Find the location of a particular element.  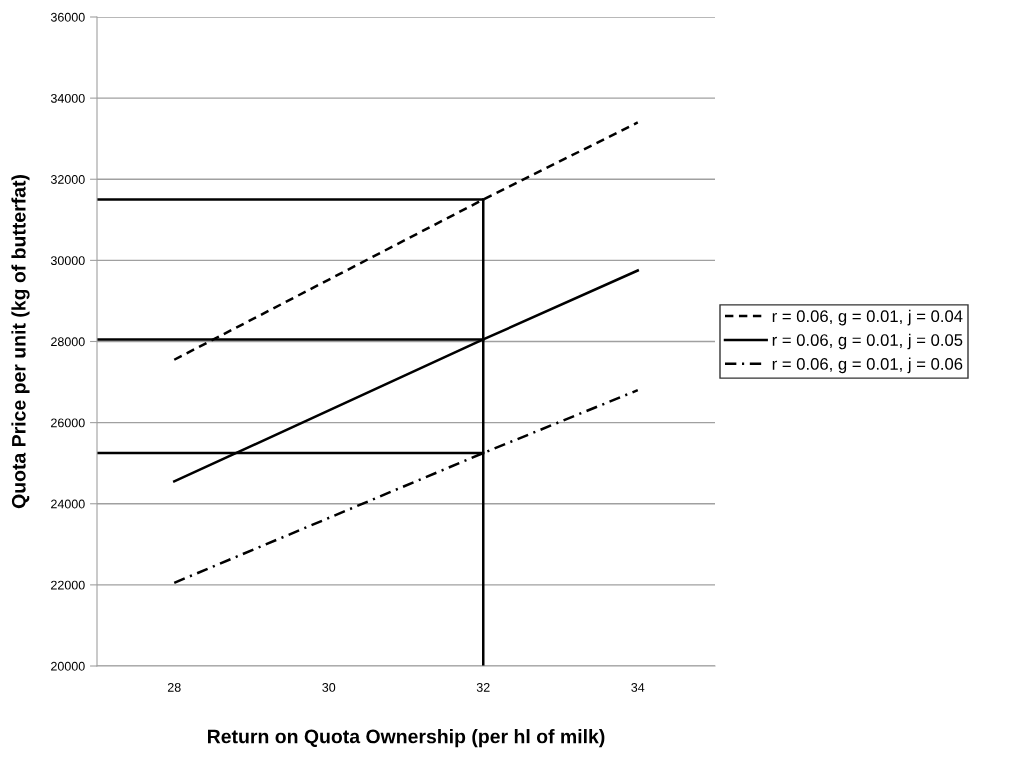

y-axis-title: Quota Price per unit (kg of butterfat) is located at coordinates (20, 342).